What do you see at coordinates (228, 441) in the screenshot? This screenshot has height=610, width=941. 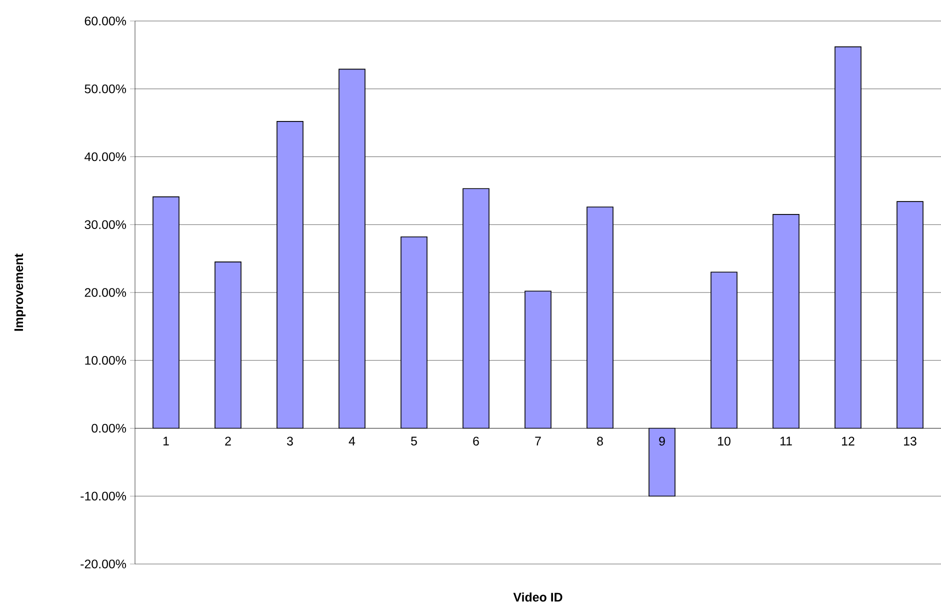 I see `x-tick-label: 2` at bounding box center [228, 441].